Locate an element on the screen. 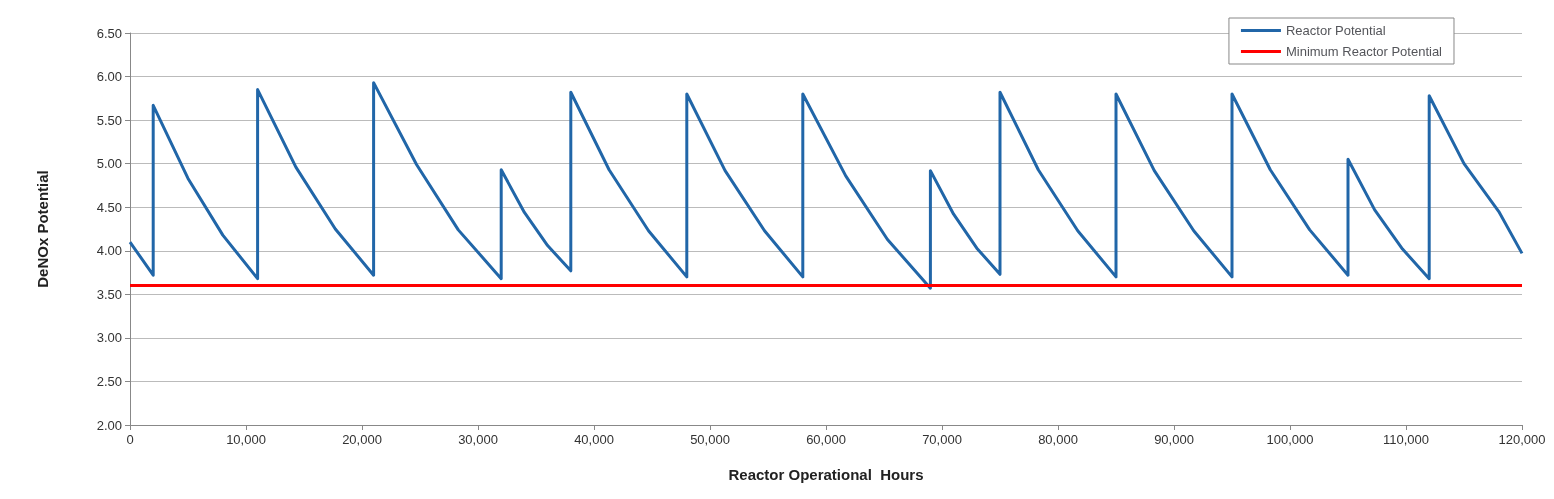 This screenshot has height=499, width=1554. x-tick-label: 70,000 is located at coordinates (942, 439).